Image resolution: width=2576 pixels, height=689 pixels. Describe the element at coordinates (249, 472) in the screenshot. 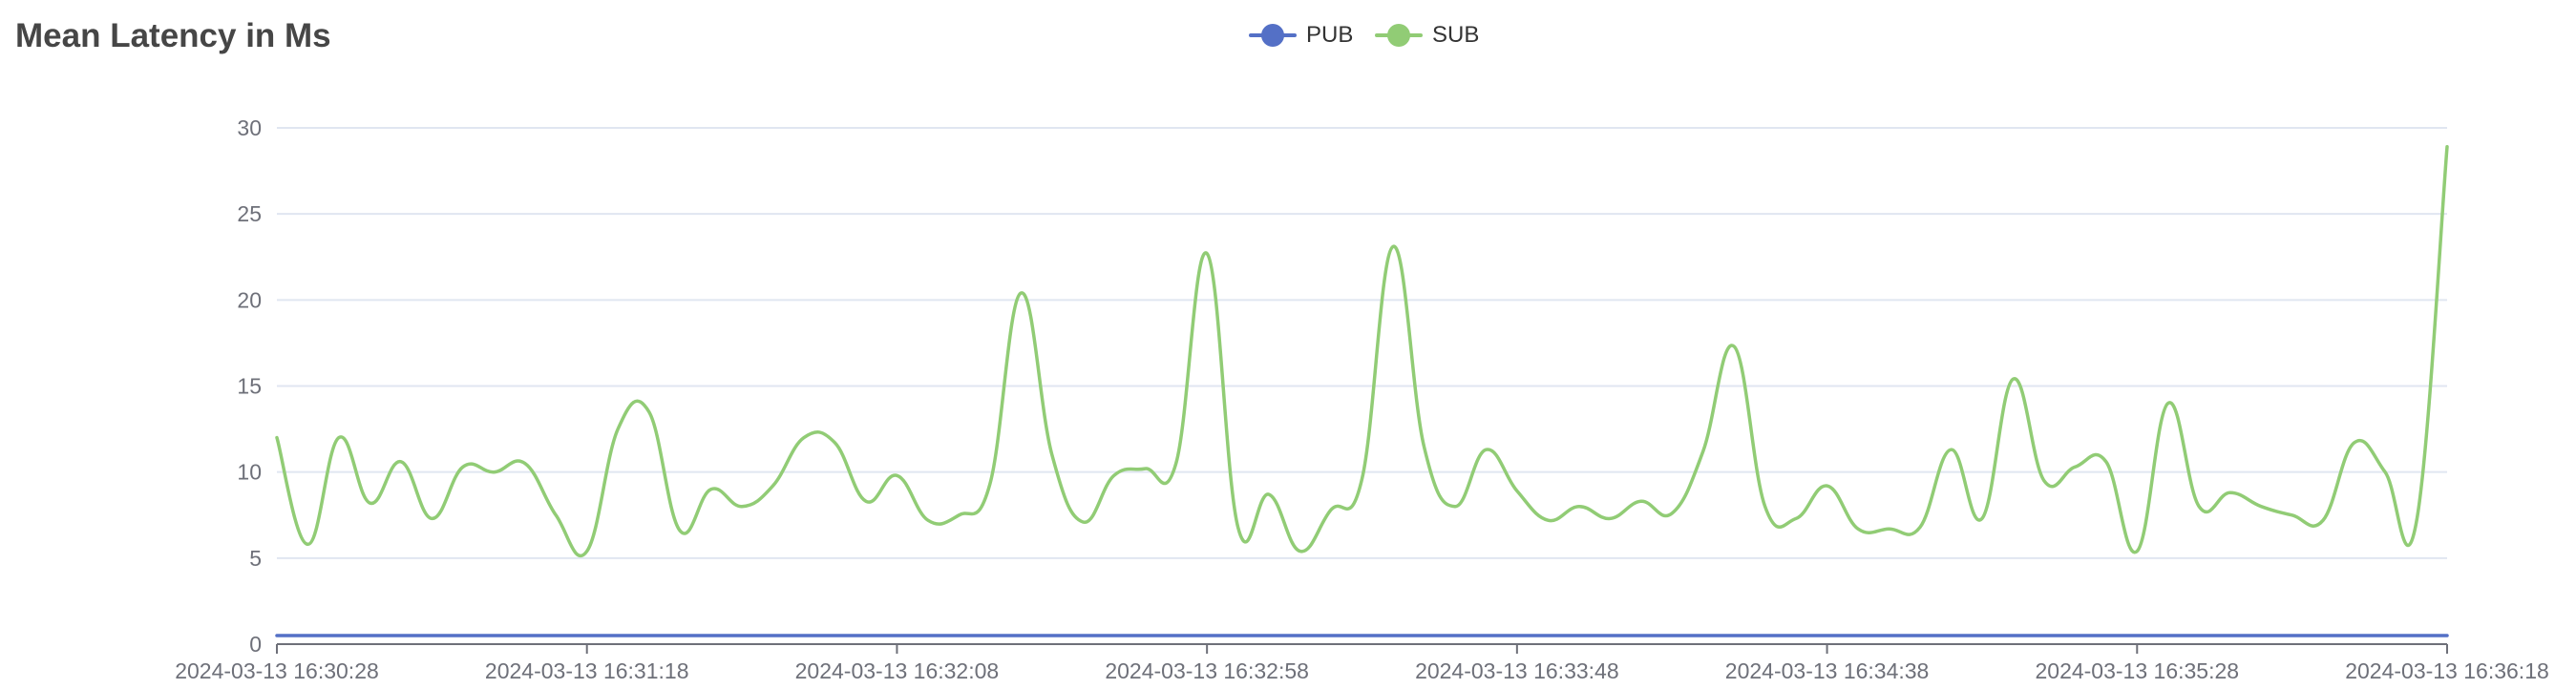

I see `y-tick-label-10: 10` at that location.